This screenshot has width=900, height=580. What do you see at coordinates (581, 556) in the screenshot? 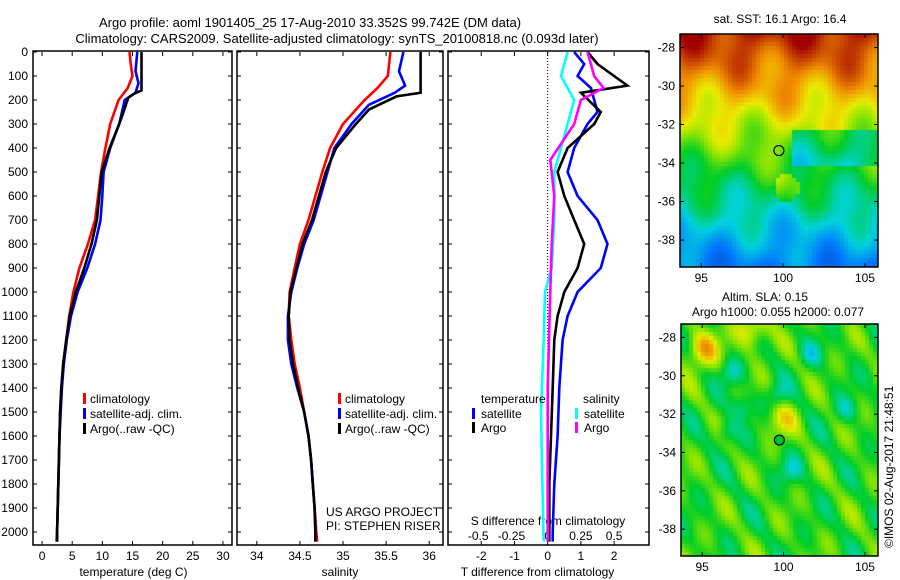
I see `x-tick-label: 1` at bounding box center [581, 556].